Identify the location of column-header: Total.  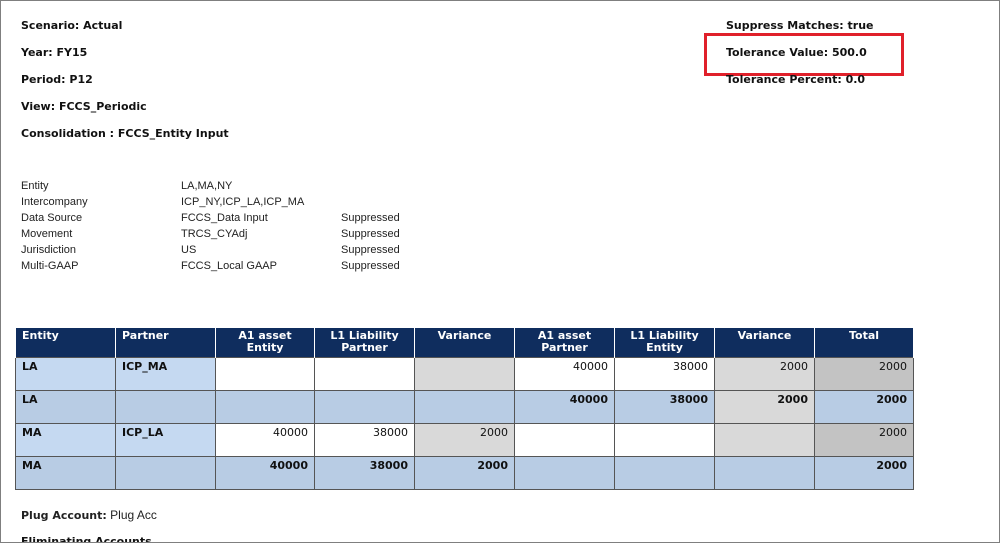
(864, 342).